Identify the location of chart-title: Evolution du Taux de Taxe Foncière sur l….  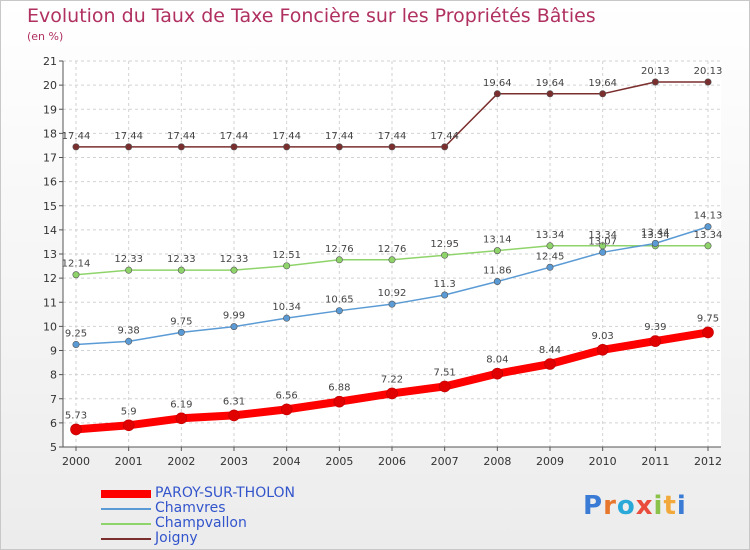
(311, 16).